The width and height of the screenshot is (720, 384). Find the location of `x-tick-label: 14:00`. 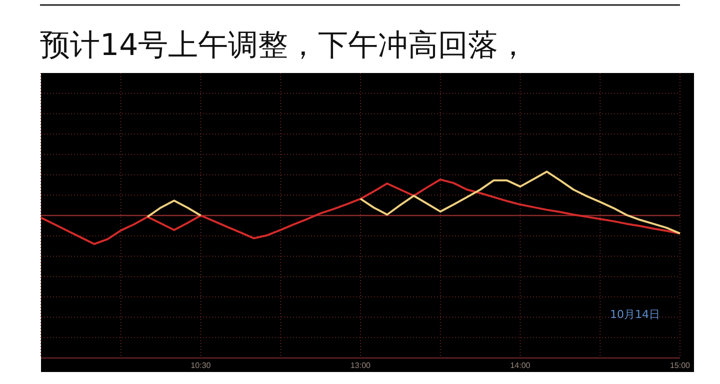

x-tick-label: 14:00 is located at coordinates (520, 365).